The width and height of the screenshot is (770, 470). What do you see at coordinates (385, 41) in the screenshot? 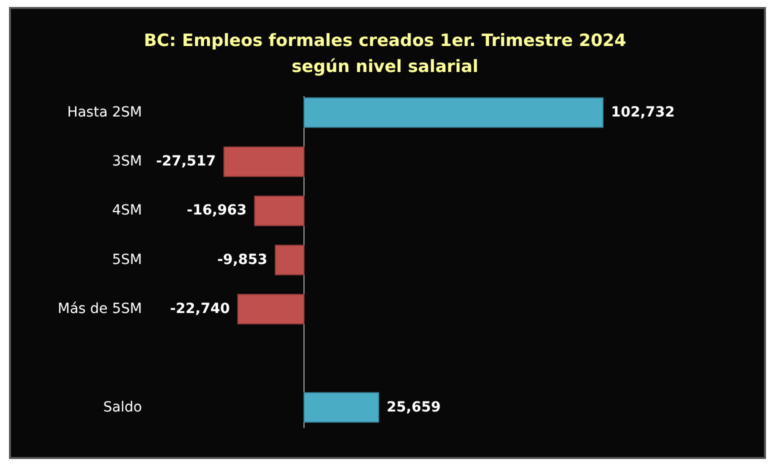
I see `chart-title: BC: Empleos formales creados 1er. Trimestre 2024` at bounding box center [385, 41].